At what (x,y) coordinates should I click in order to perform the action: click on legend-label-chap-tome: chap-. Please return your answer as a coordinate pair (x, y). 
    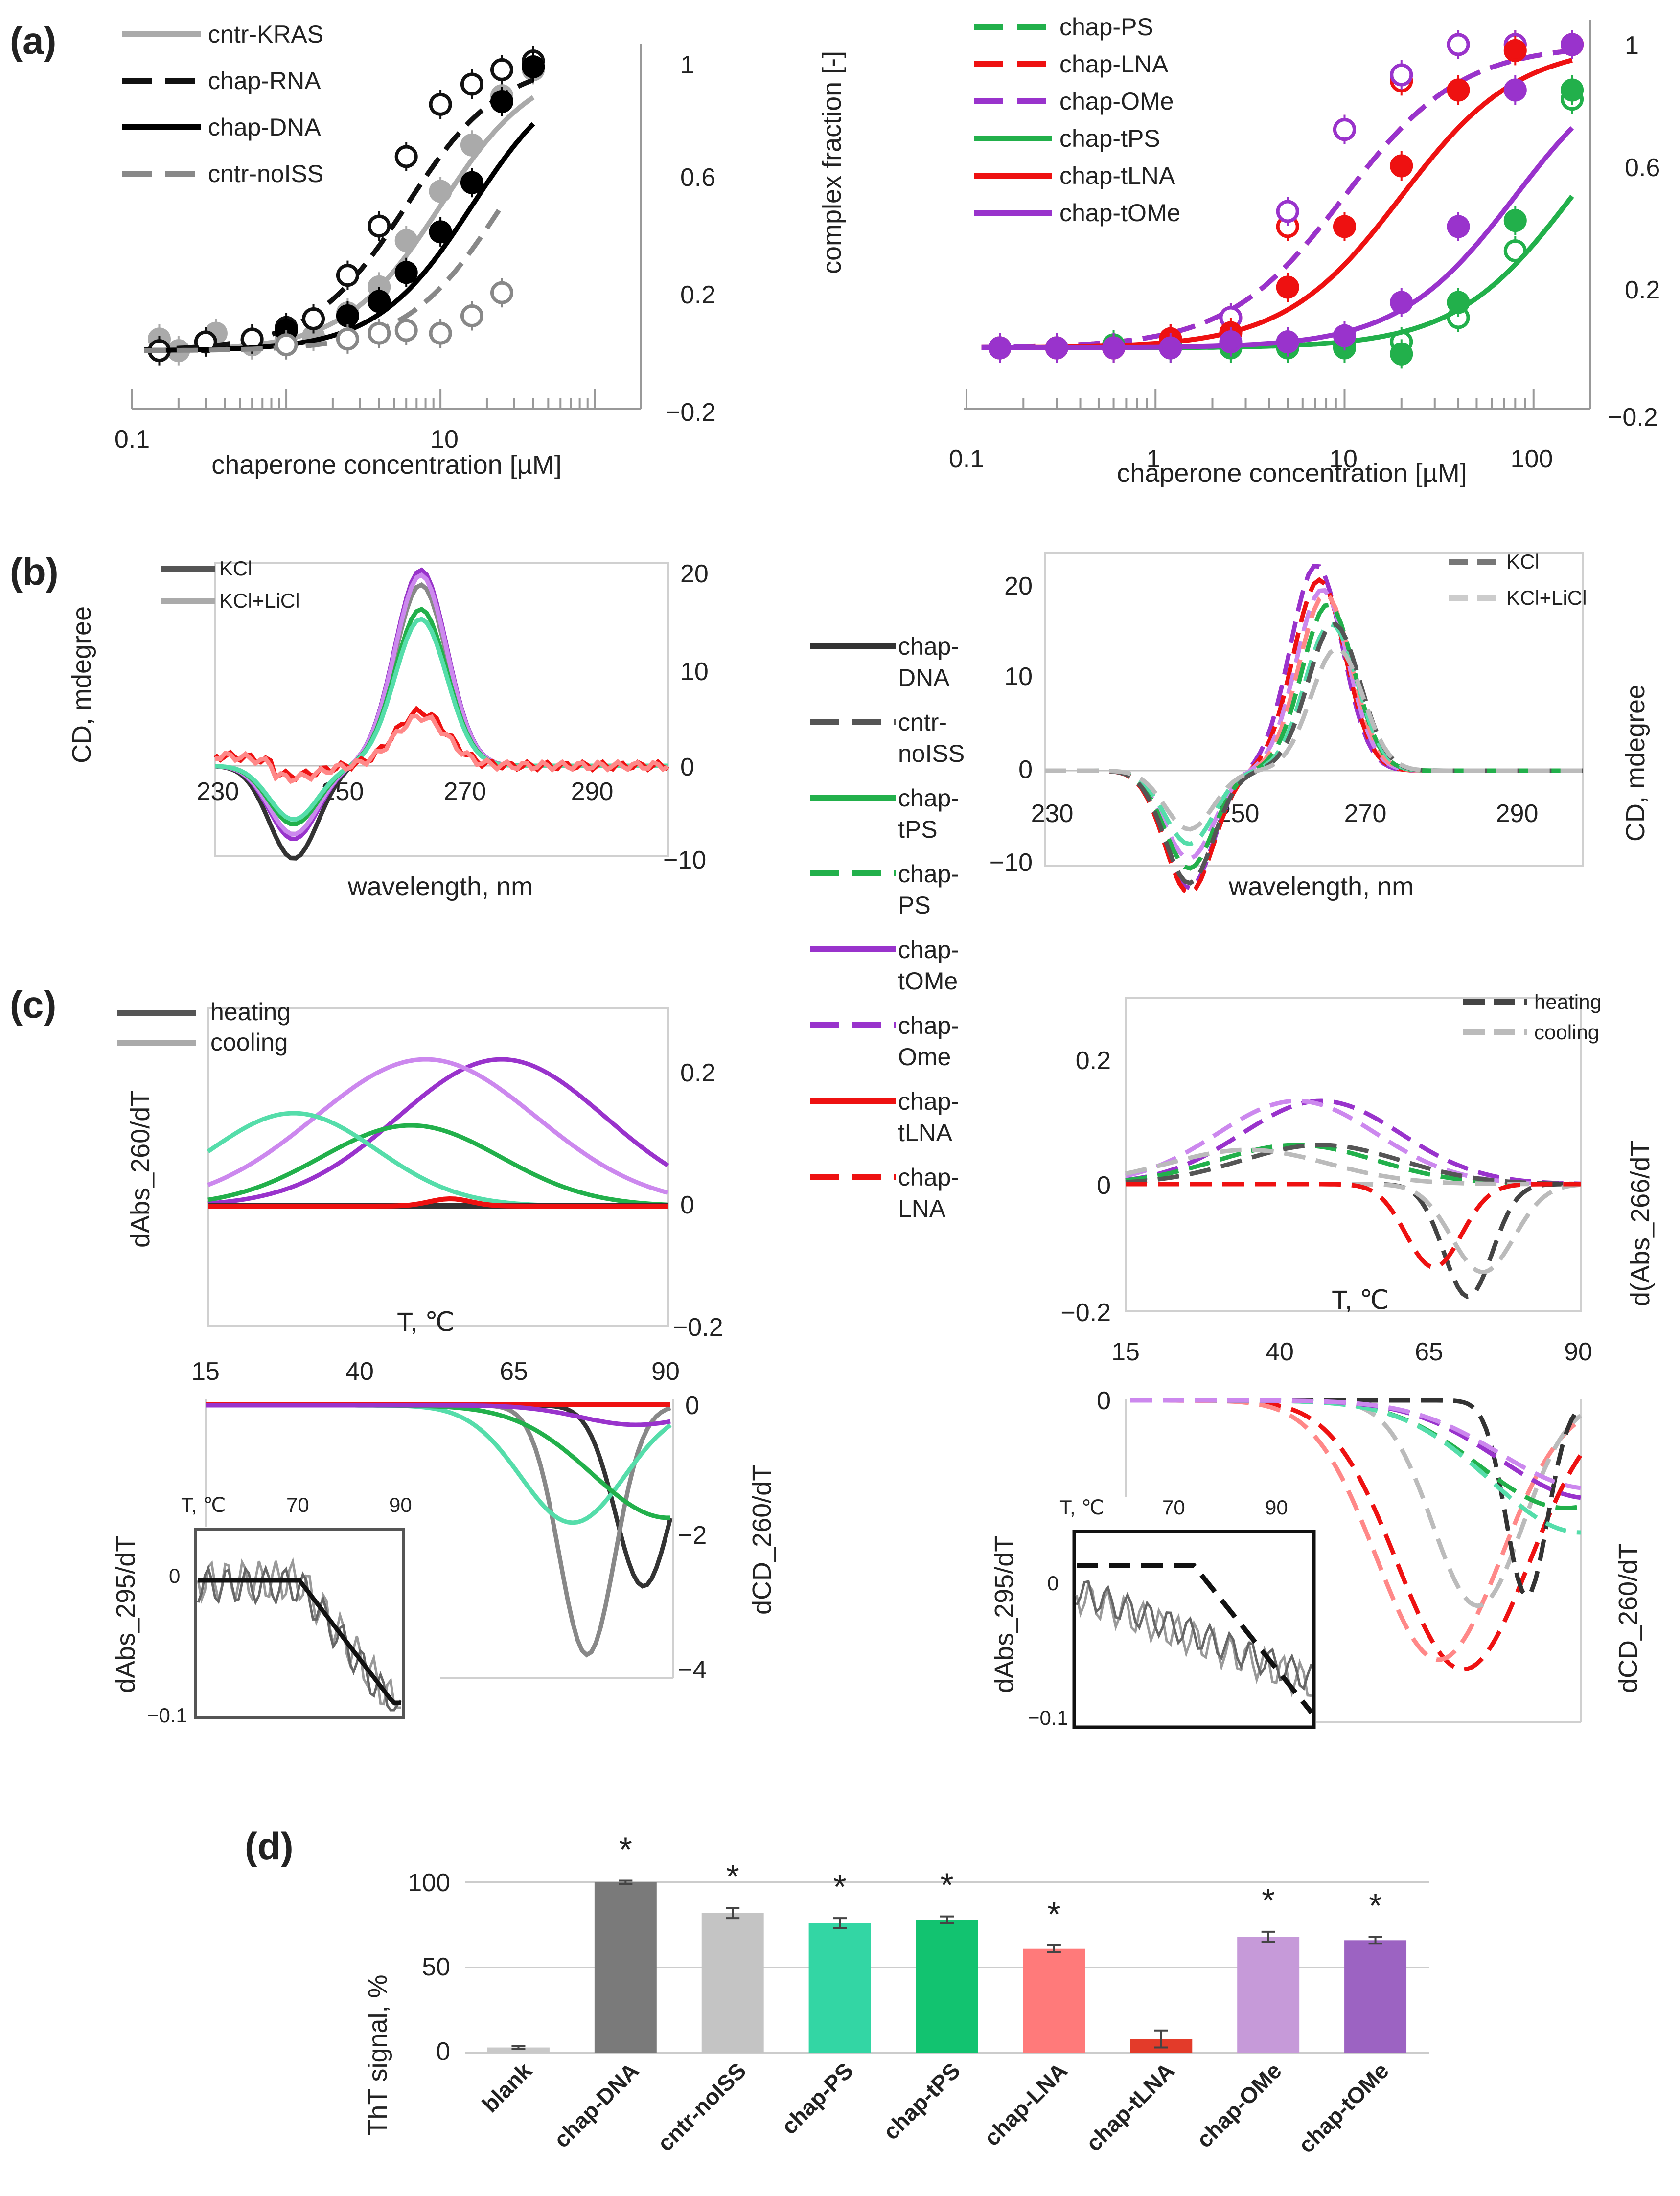
    Looking at the image, I should click on (928, 950).